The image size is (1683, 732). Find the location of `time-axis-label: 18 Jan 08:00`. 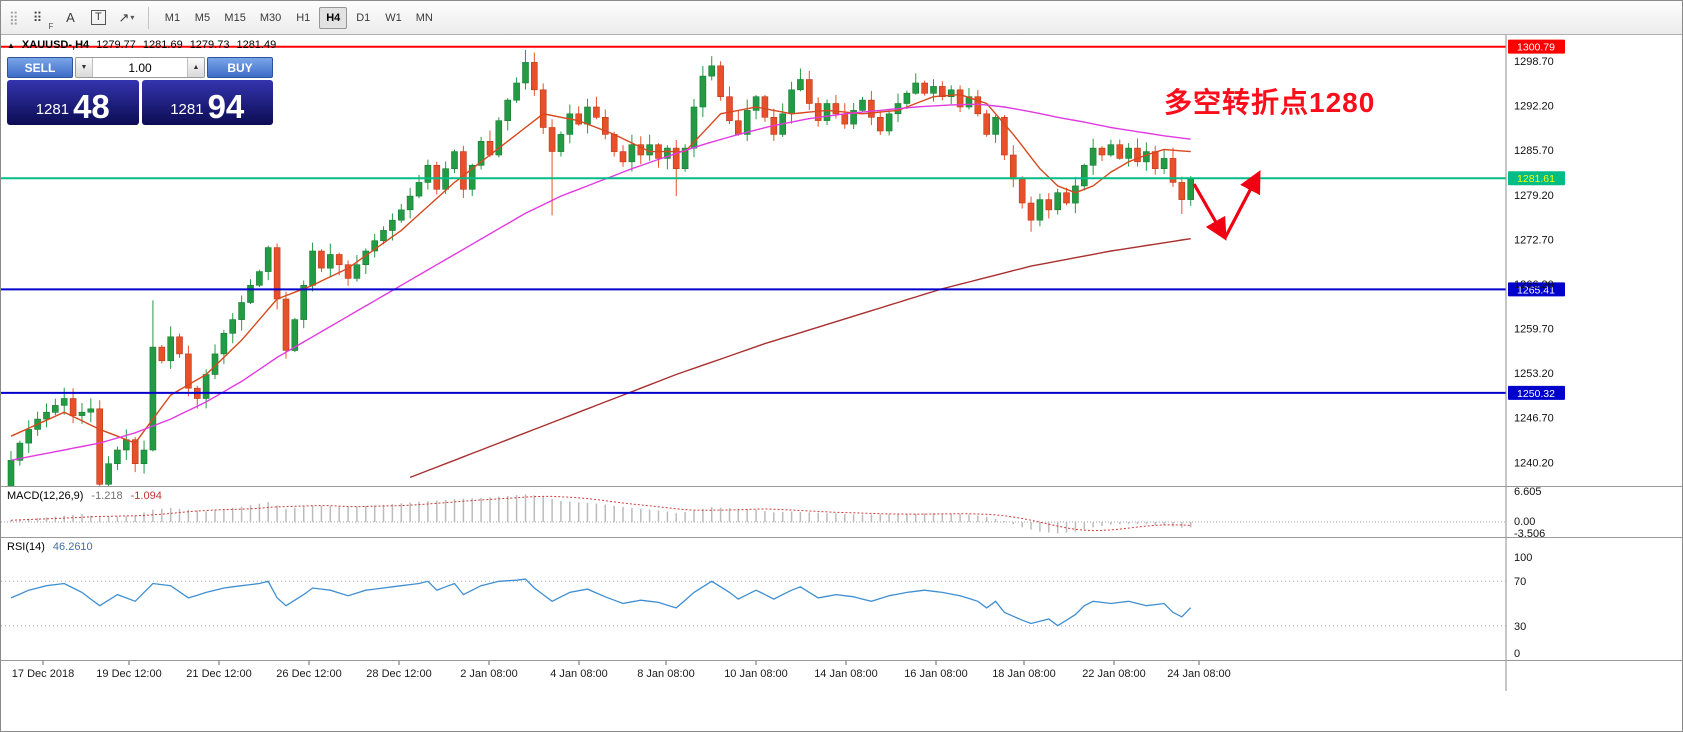

time-axis-label: 18 Jan 08:00 is located at coordinates (1024, 674).